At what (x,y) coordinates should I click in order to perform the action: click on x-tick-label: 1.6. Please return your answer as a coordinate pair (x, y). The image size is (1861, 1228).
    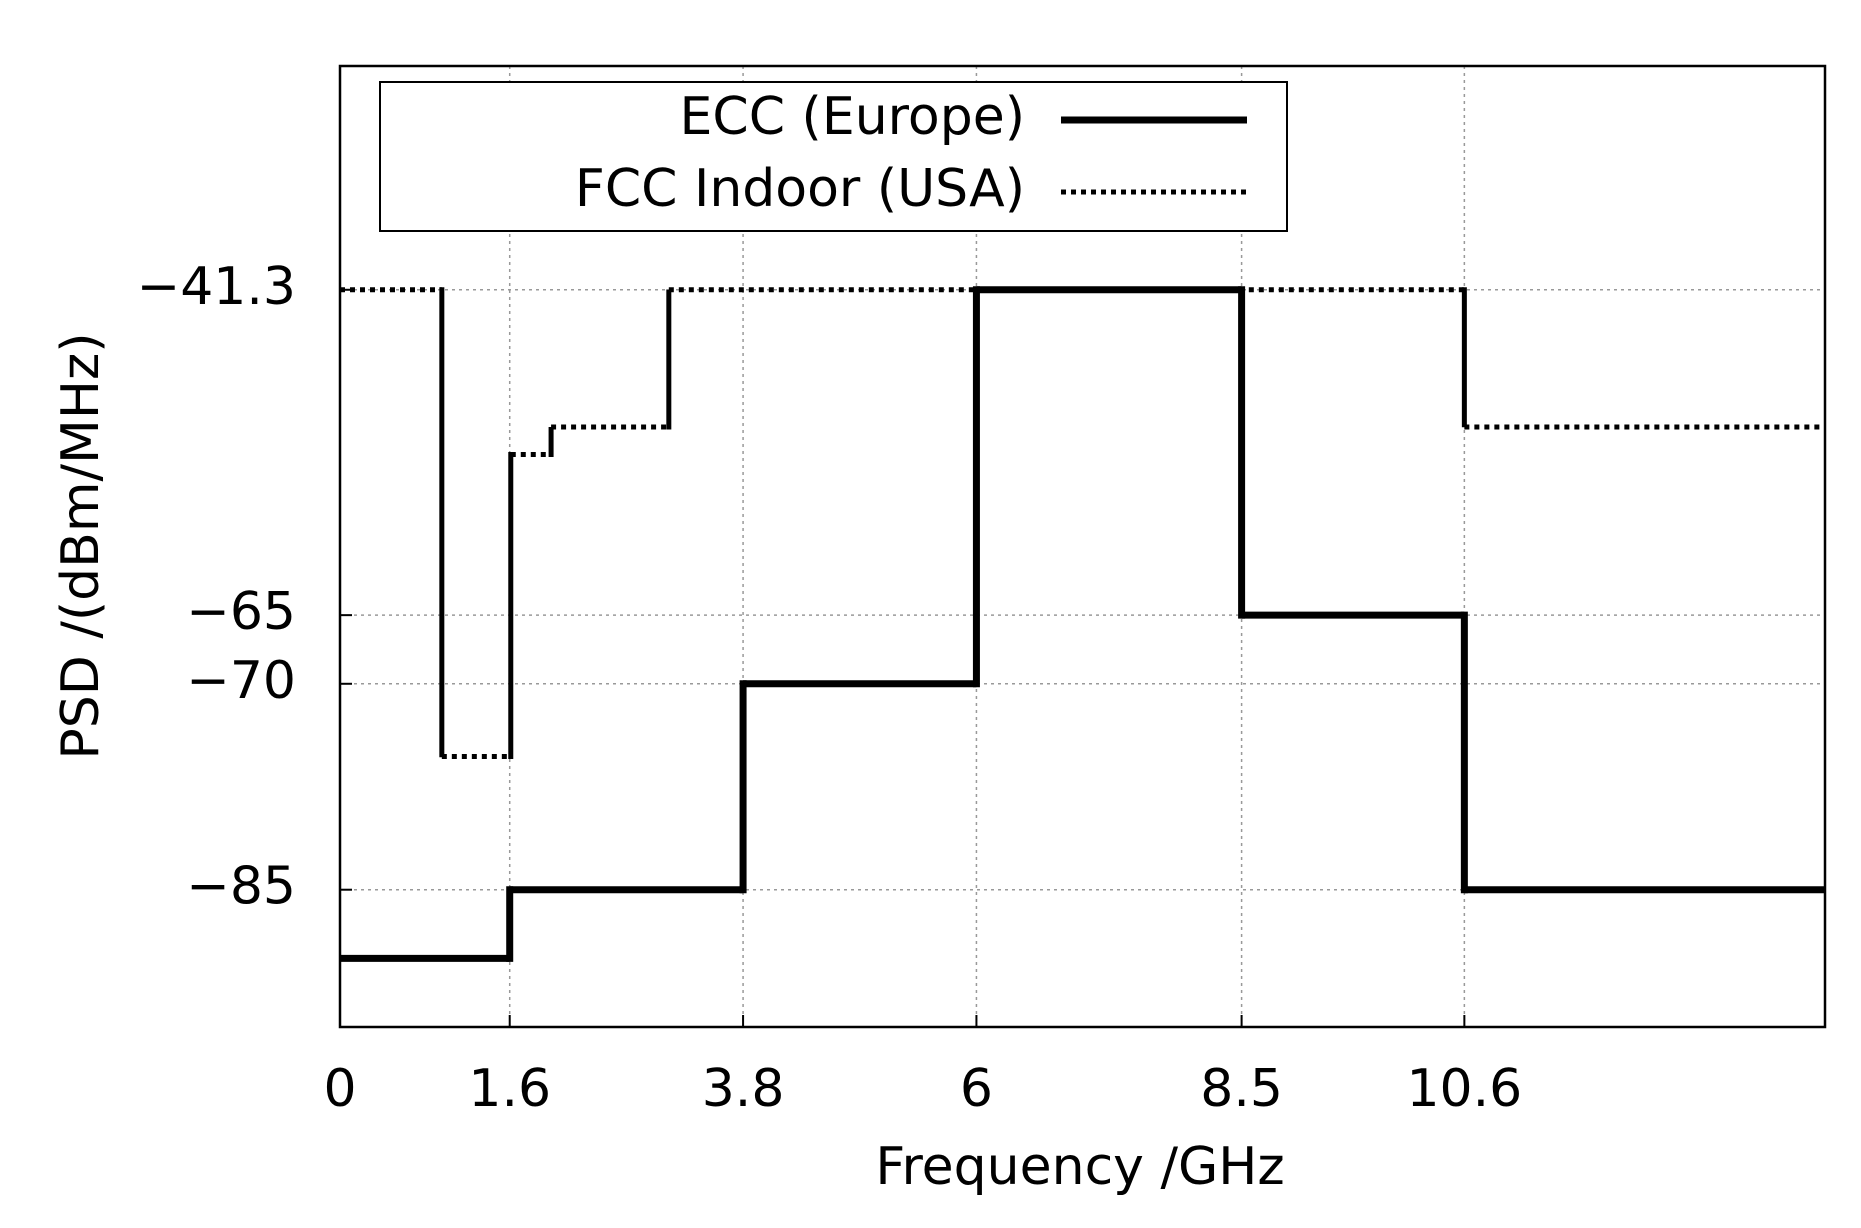
    Looking at the image, I should click on (509, 1089).